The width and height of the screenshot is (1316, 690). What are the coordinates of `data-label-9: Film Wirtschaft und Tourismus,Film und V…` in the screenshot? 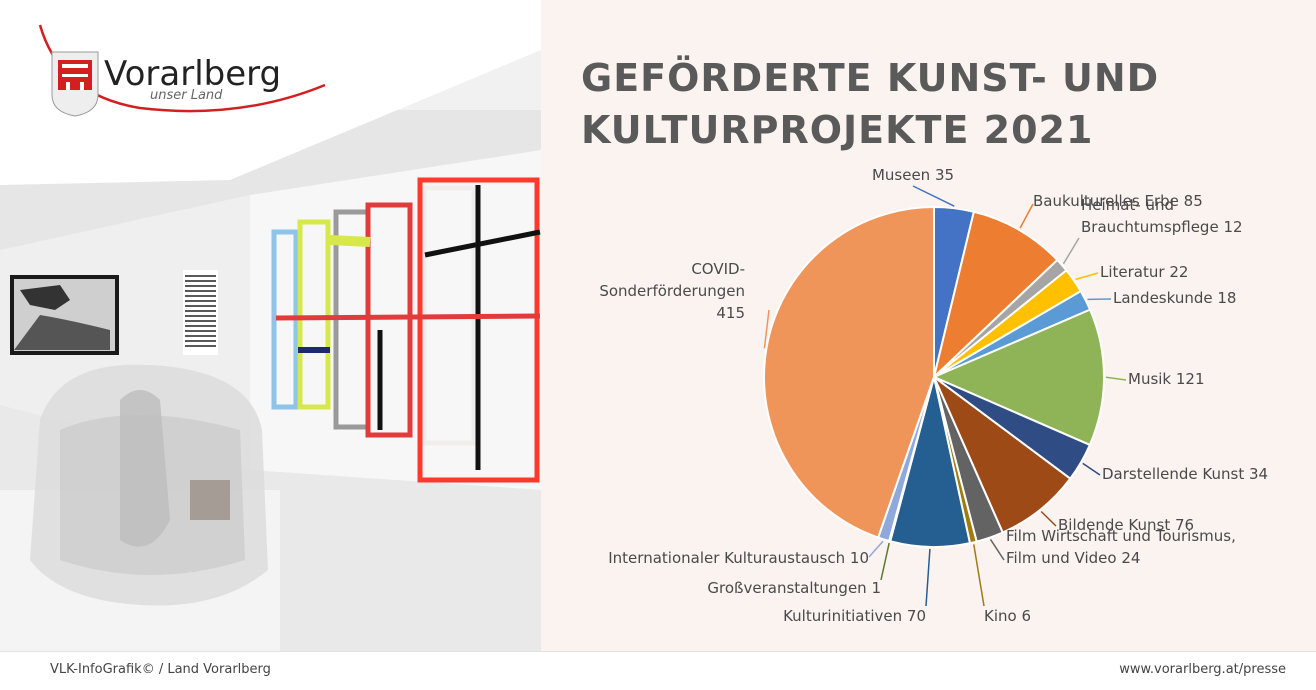 It's located at (1121, 547).